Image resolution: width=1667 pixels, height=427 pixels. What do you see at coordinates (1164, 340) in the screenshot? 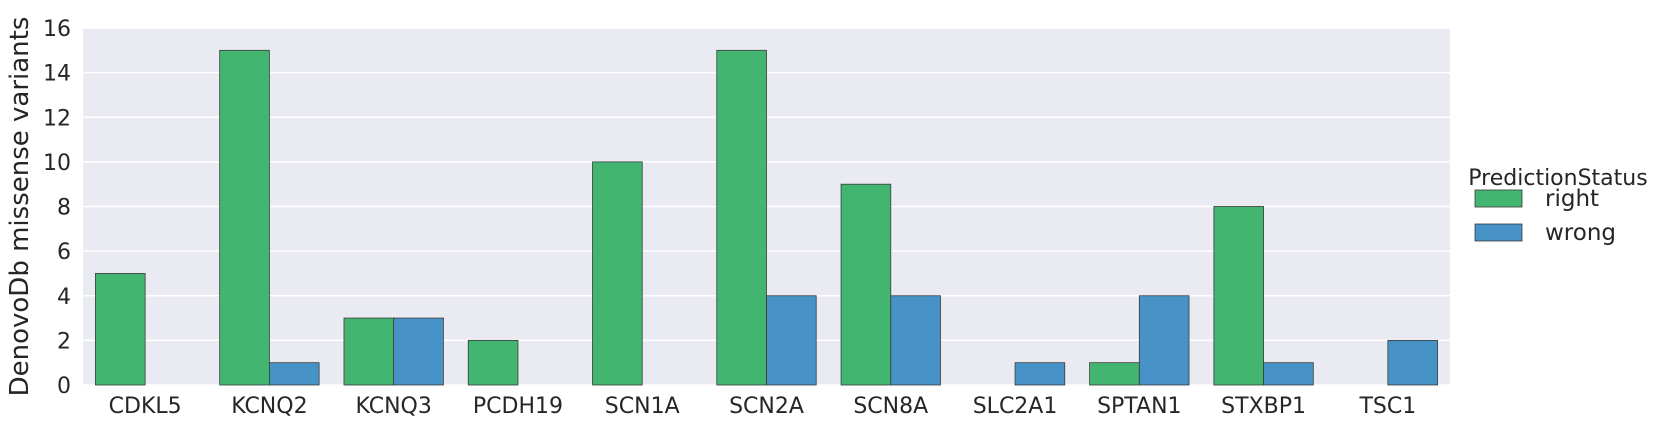
I see `bar-wrong-sptan1` at bounding box center [1164, 340].